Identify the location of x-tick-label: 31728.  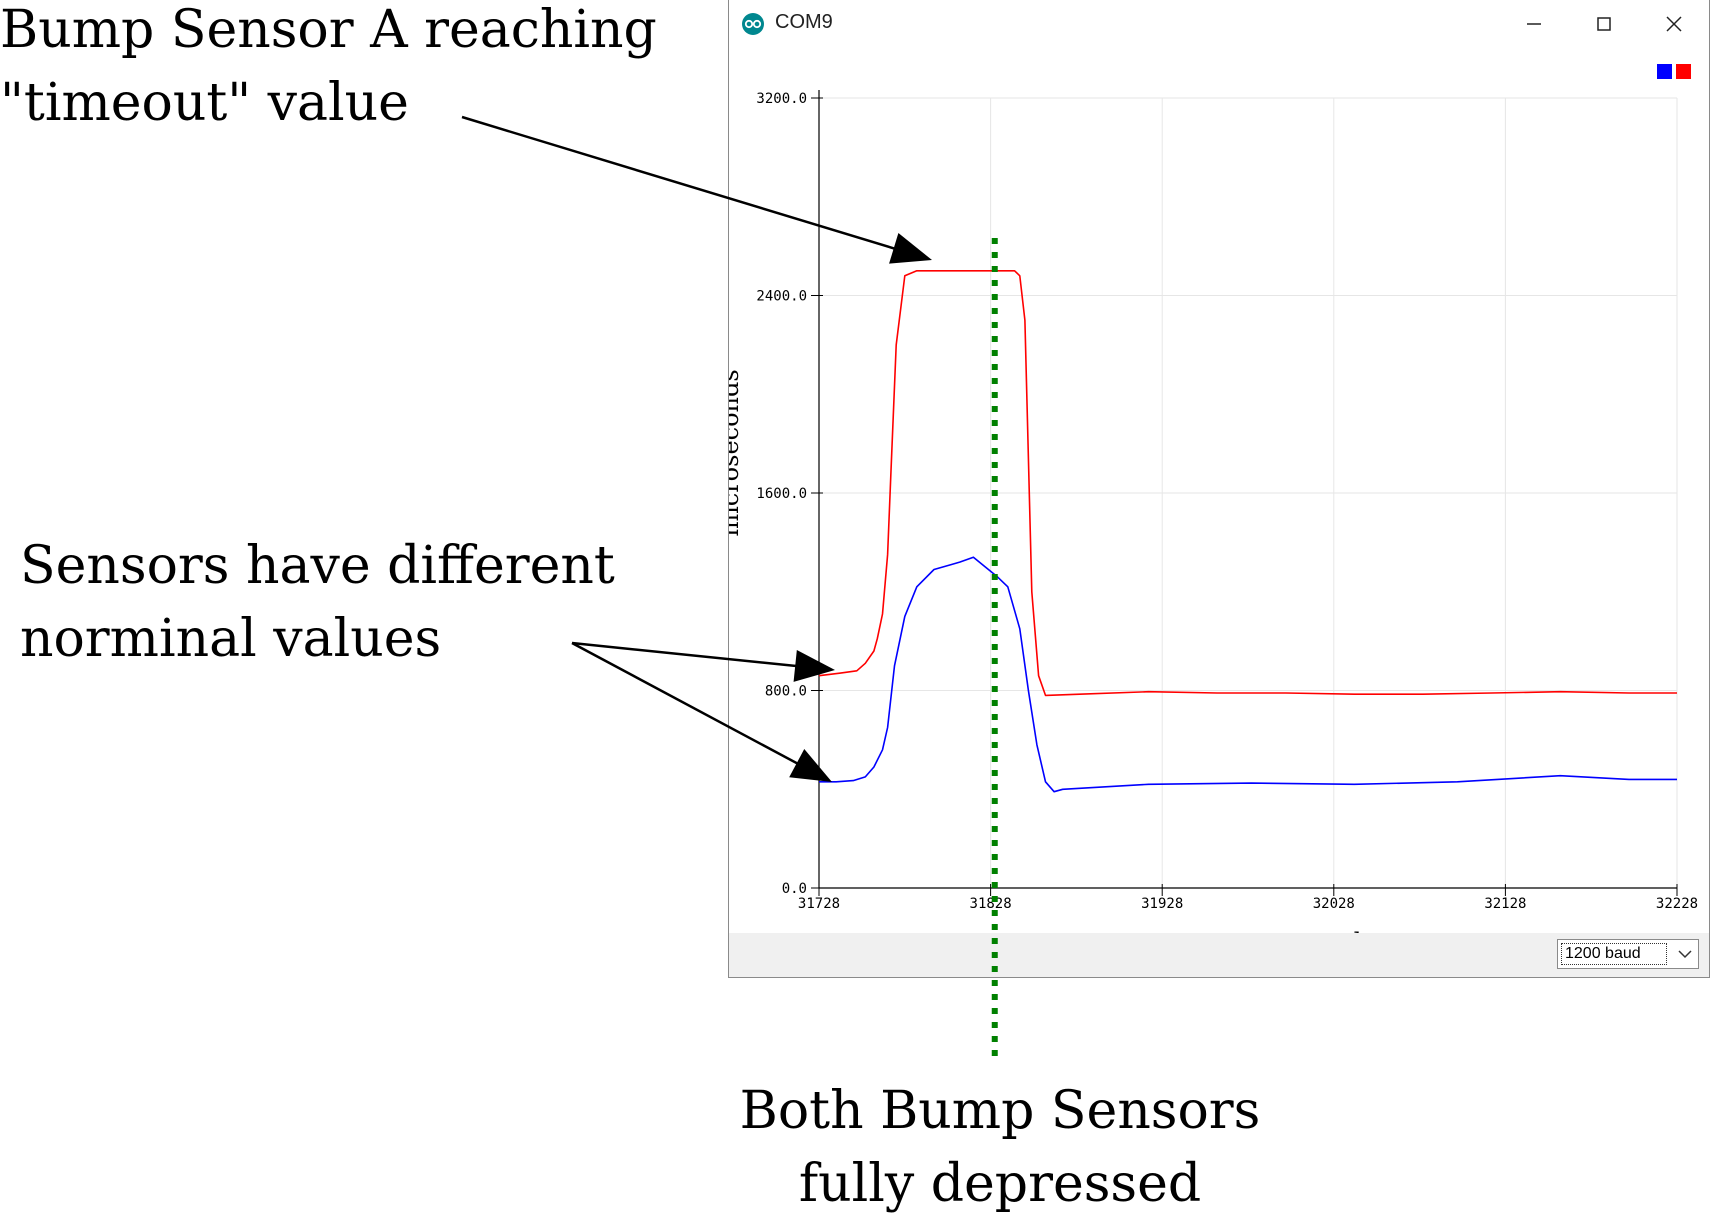
(819, 904).